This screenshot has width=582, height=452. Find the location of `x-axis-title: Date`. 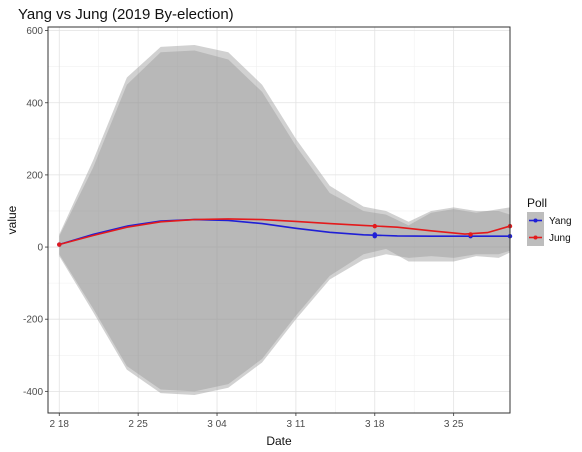

x-axis-title: Date is located at coordinates (279, 441).